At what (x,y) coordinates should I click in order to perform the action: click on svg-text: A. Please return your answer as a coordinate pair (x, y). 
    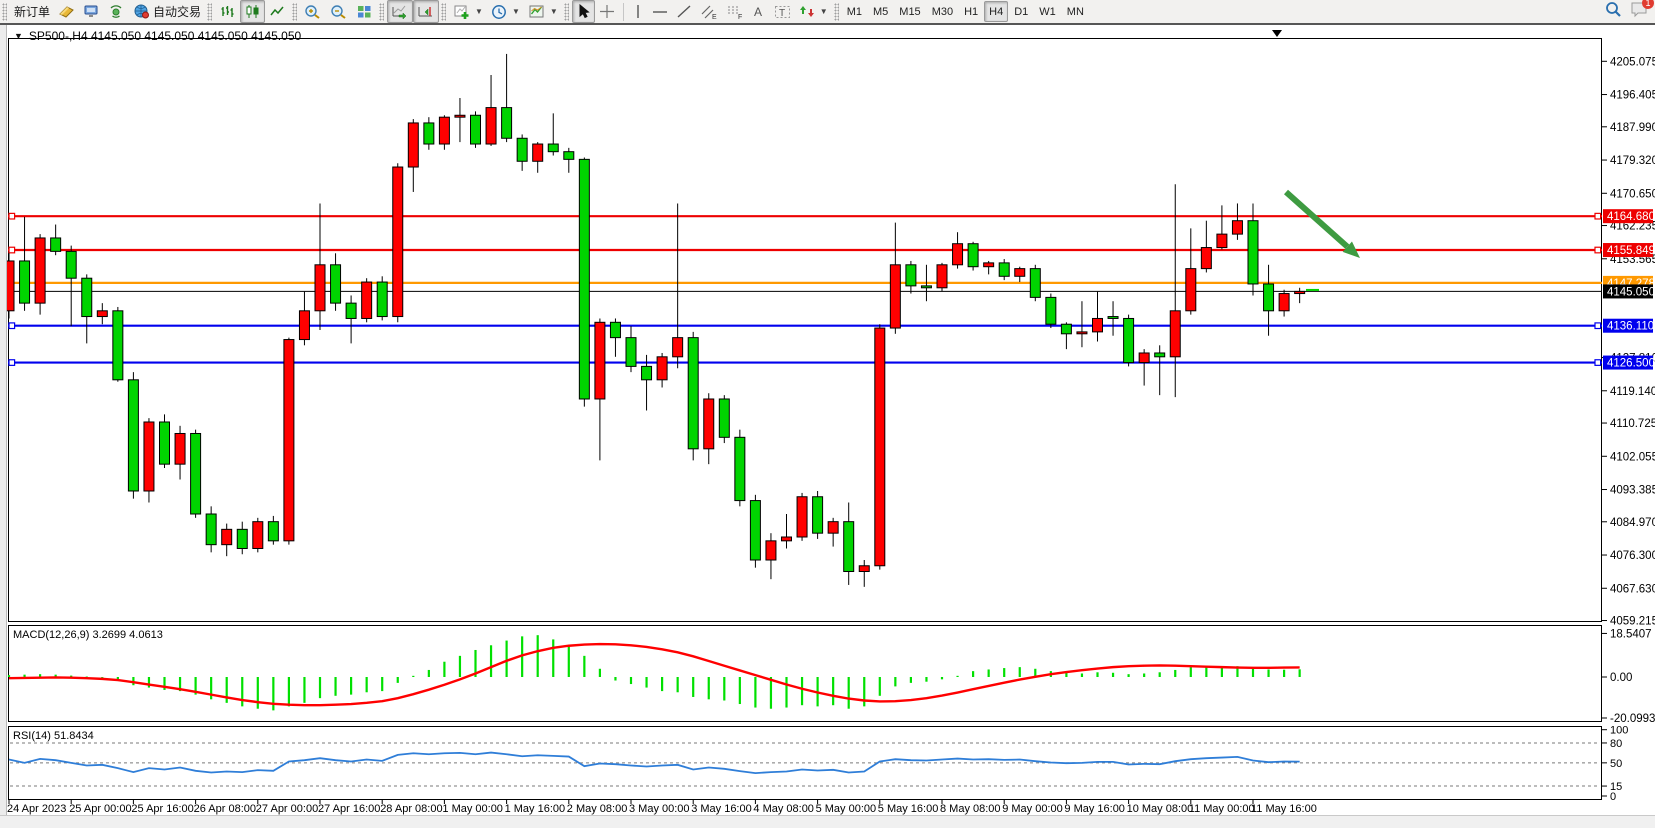
    Looking at the image, I should click on (758, 12).